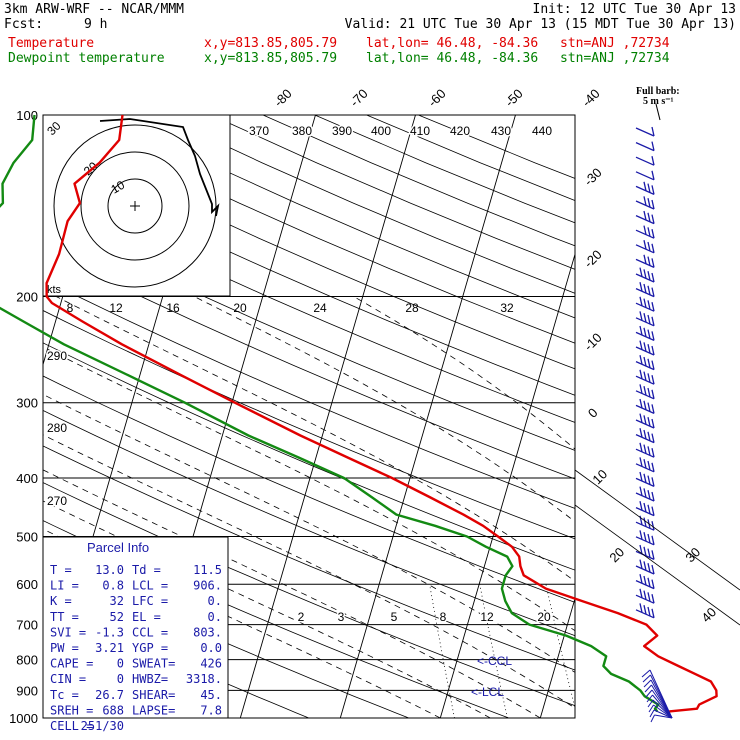 This screenshot has width=740, height=740. Describe the element at coordinates (394, 617) in the screenshot. I see `mixing-ratio-label: 5` at that location.